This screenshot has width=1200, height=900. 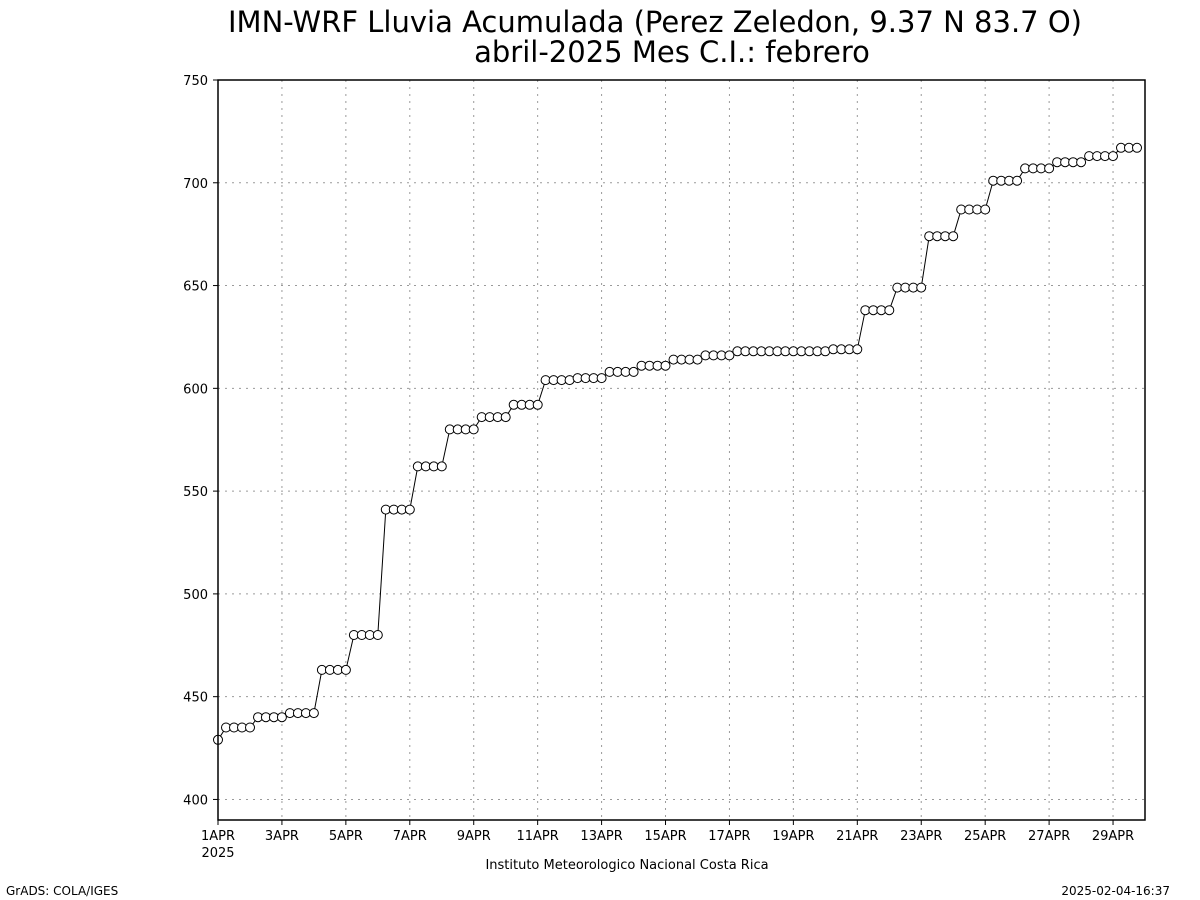 What do you see at coordinates (537, 836) in the screenshot?
I see `x-tick-label: 11APR` at bounding box center [537, 836].